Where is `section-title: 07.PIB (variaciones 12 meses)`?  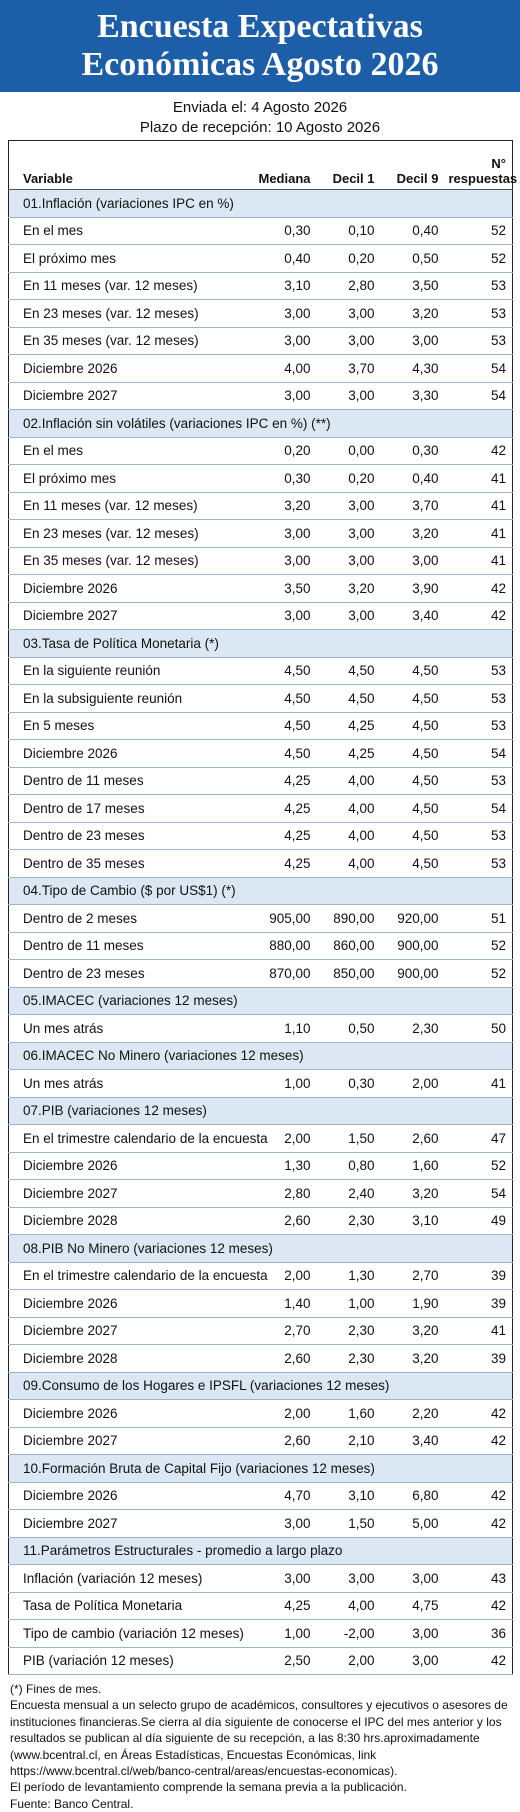 section-title: 07.PIB (variaciones 12 meses) is located at coordinates (260, 1111).